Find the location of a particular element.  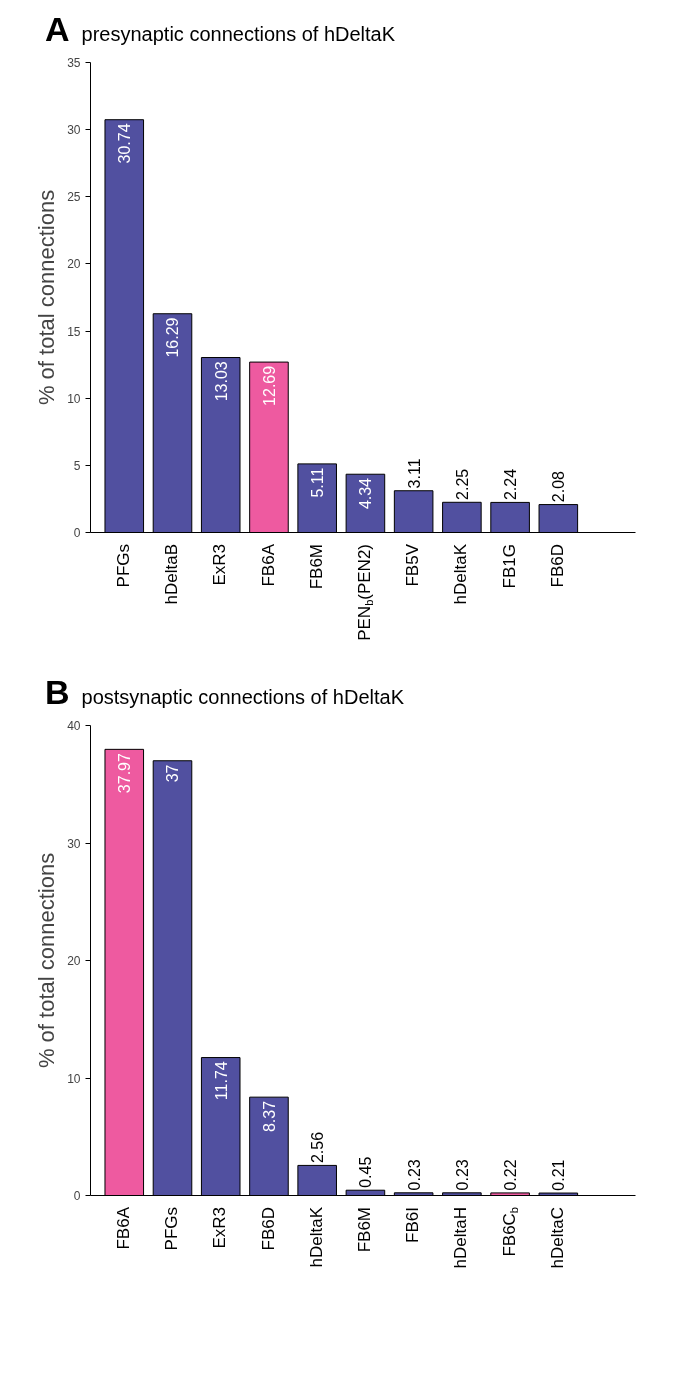

x-tick-label: hDeltaB is located at coordinates (171, 574).